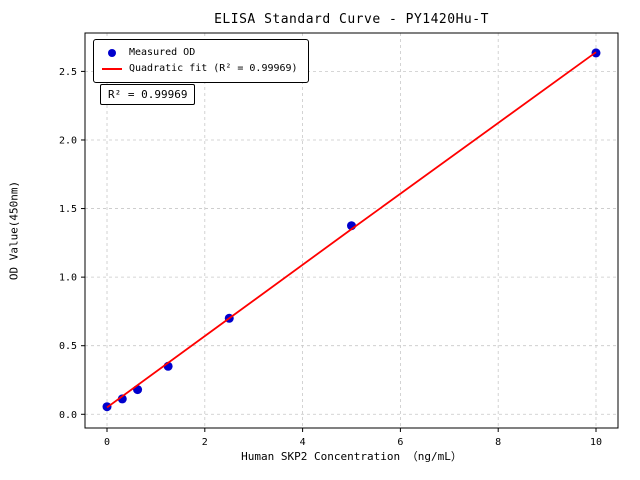 This screenshot has height=480, width=640. Describe the element at coordinates (68, 140) in the screenshot. I see `y-tick-label: 2.0` at that location.